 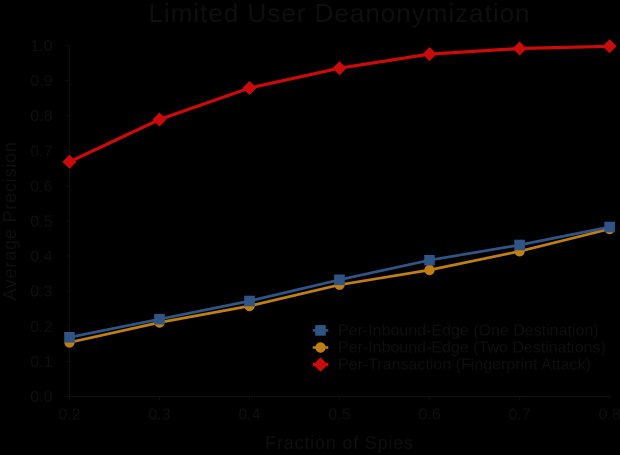 I want to click on svg-text:Per-Inbound-Edge (Two Destinat: Per-Inbound-Edge (Two Destinations), so click(x=472, y=348).